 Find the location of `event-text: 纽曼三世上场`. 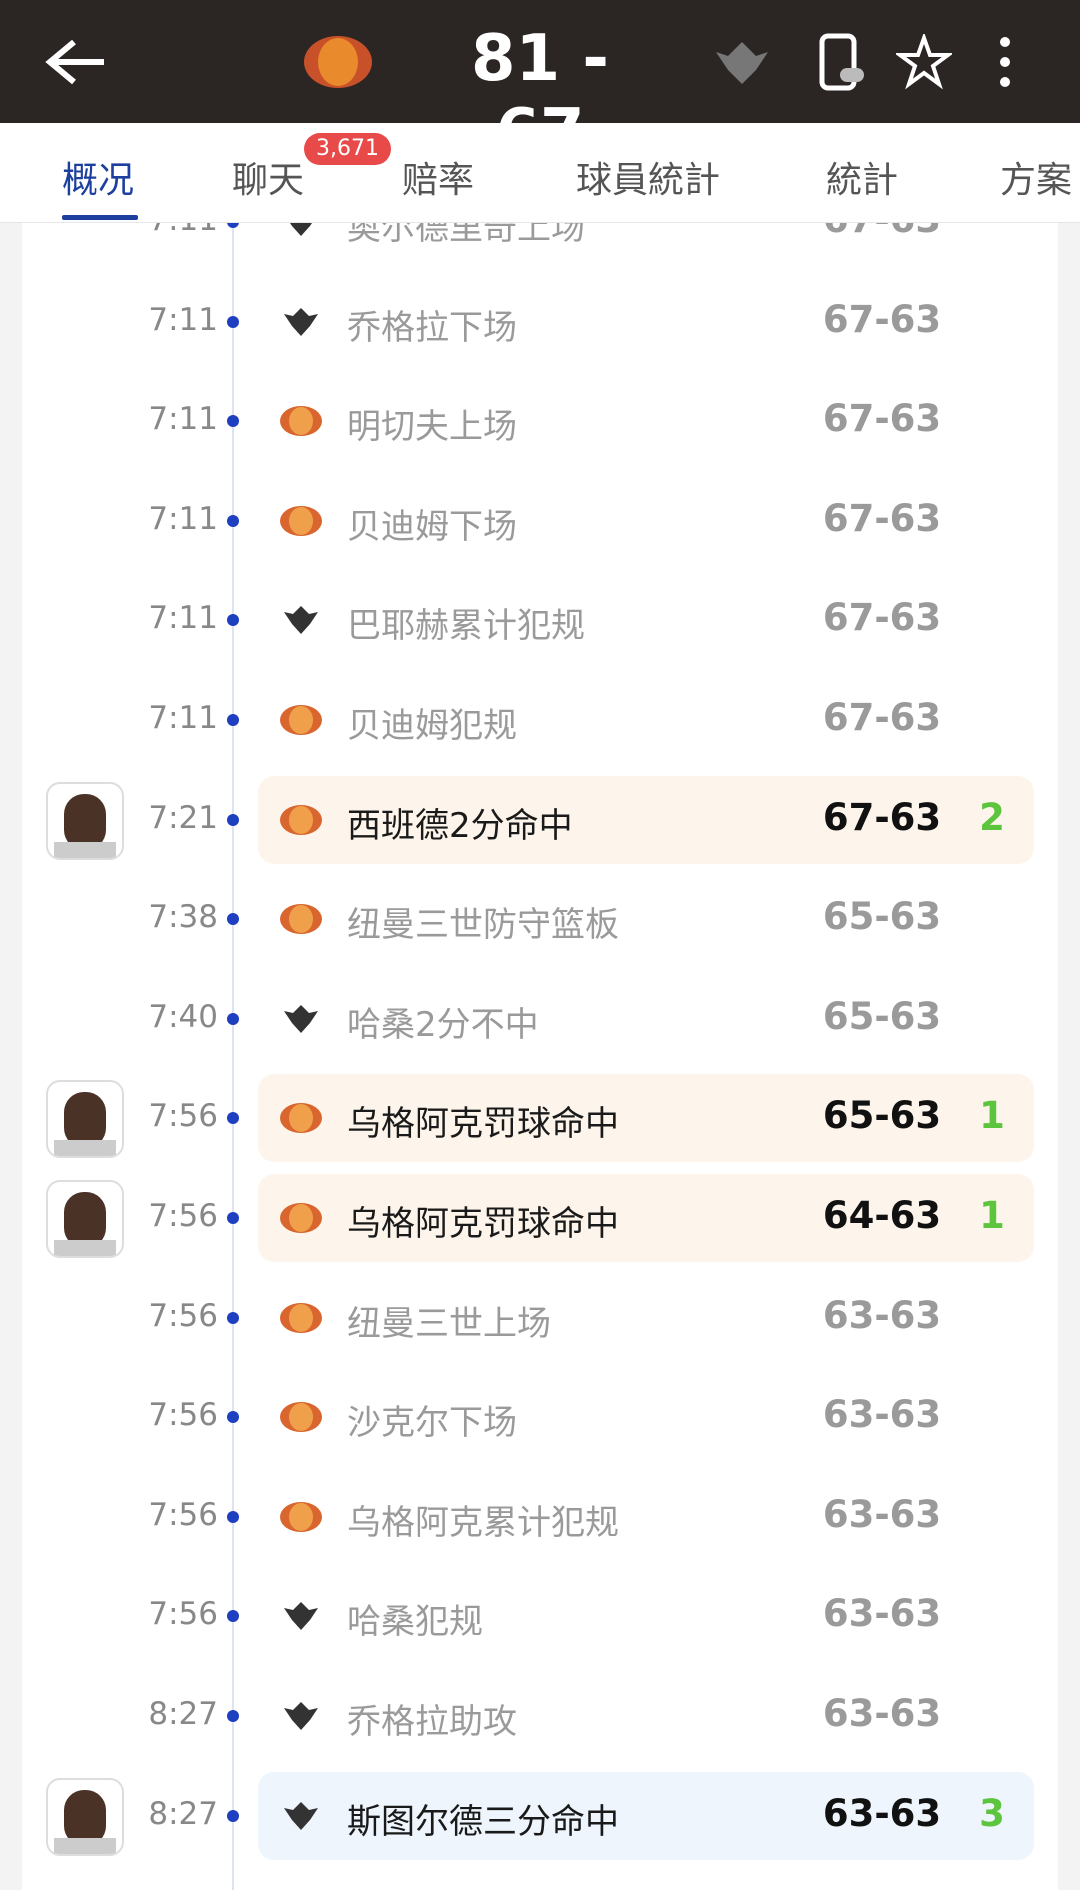

event-text: 纽曼三世上场 is located at coordinates (449, 1323).